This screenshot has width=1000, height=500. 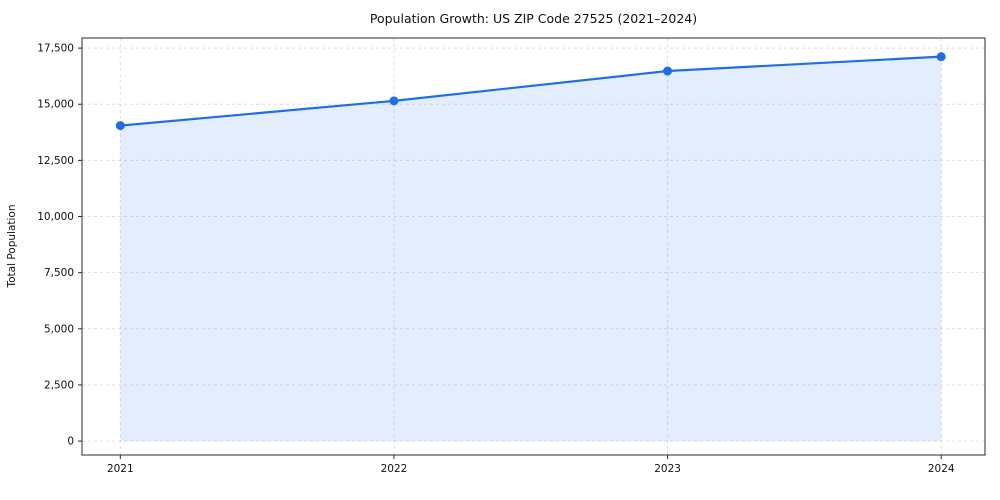 I want to click on y-tick-label: 12,500, so click(x=55, y=161).